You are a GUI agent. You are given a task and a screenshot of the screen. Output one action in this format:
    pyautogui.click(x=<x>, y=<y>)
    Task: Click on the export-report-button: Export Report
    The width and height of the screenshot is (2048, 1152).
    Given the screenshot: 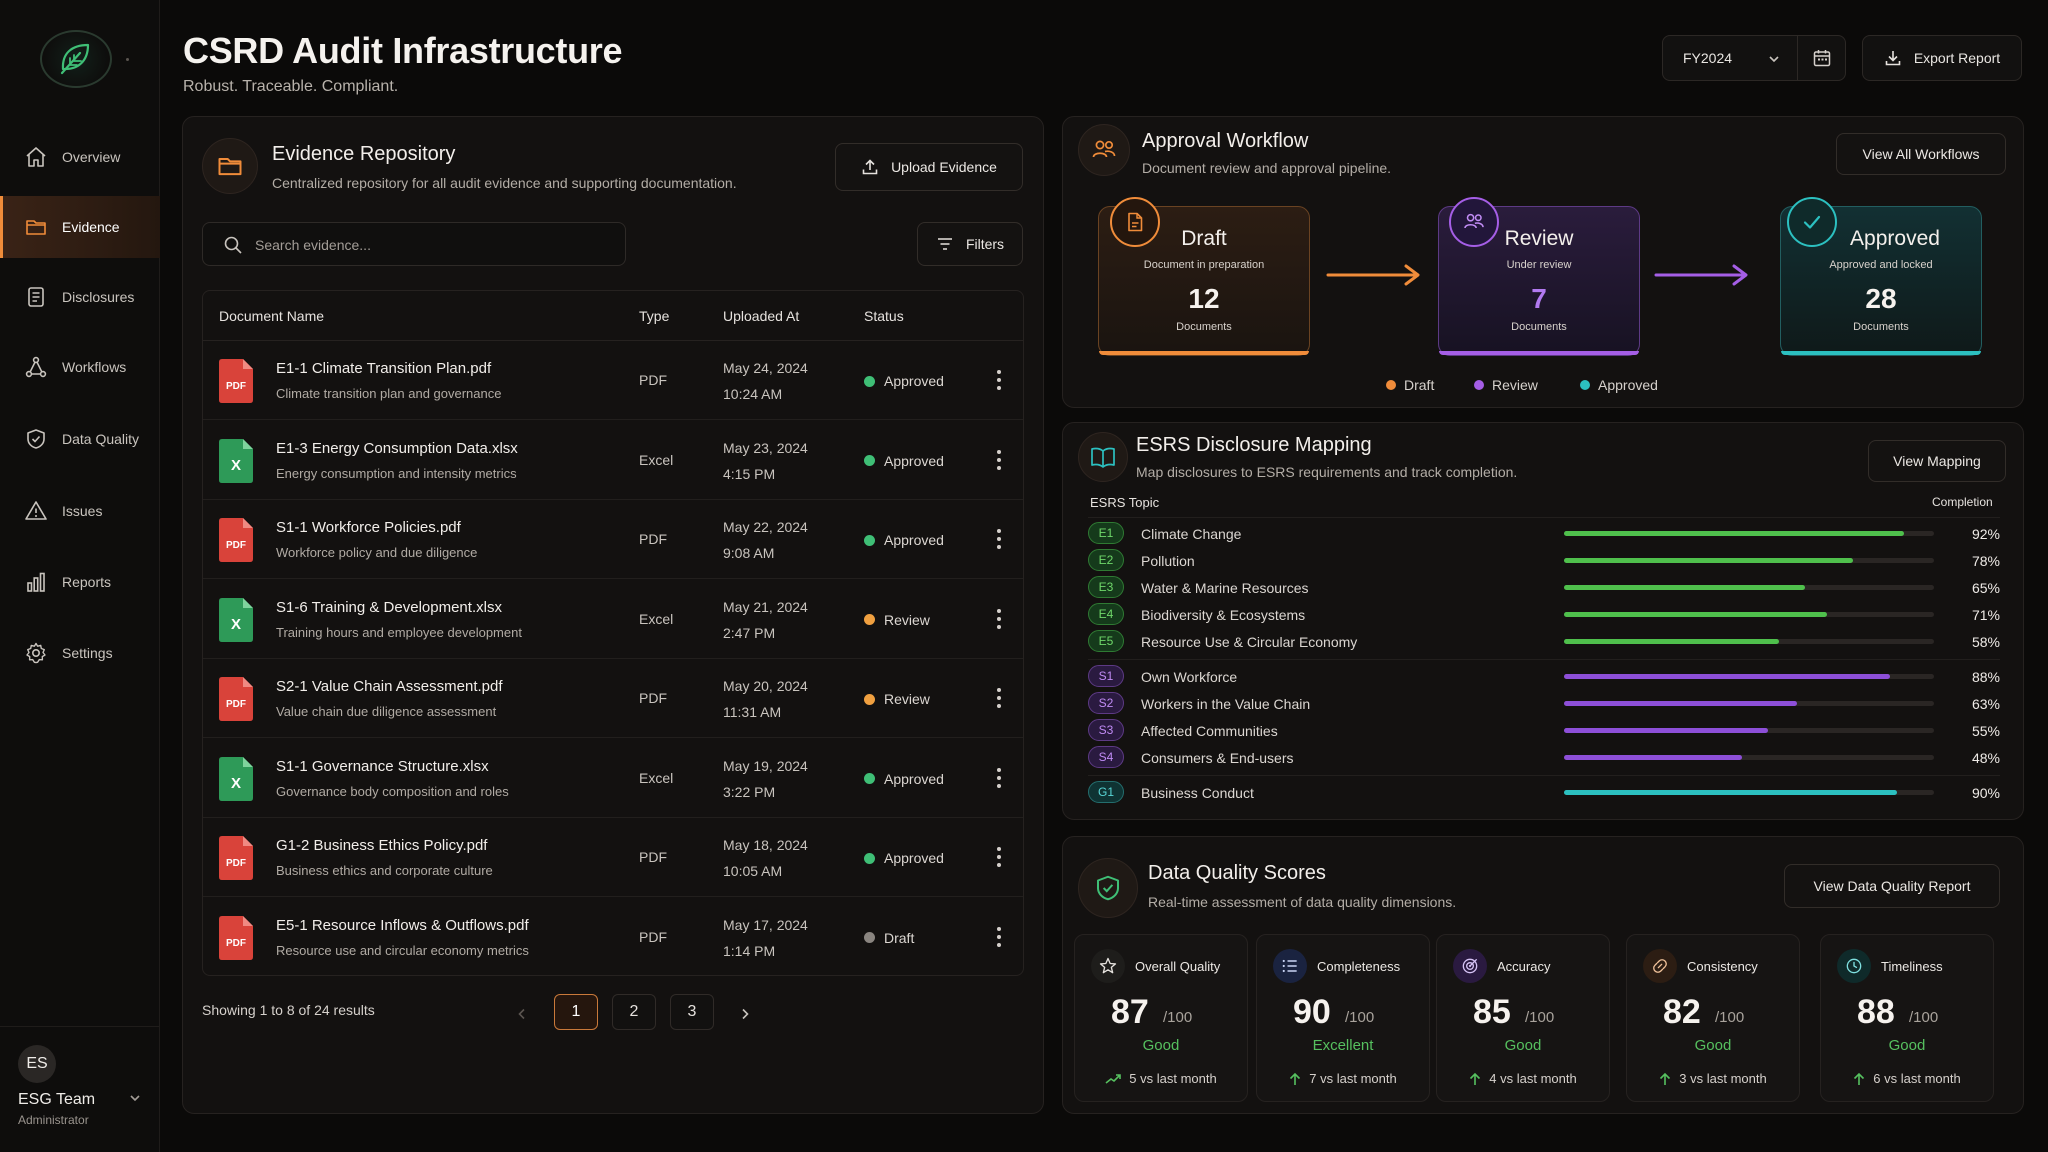 What is the action you would take?
    pyautogui.click(x=1942, y=58)
    